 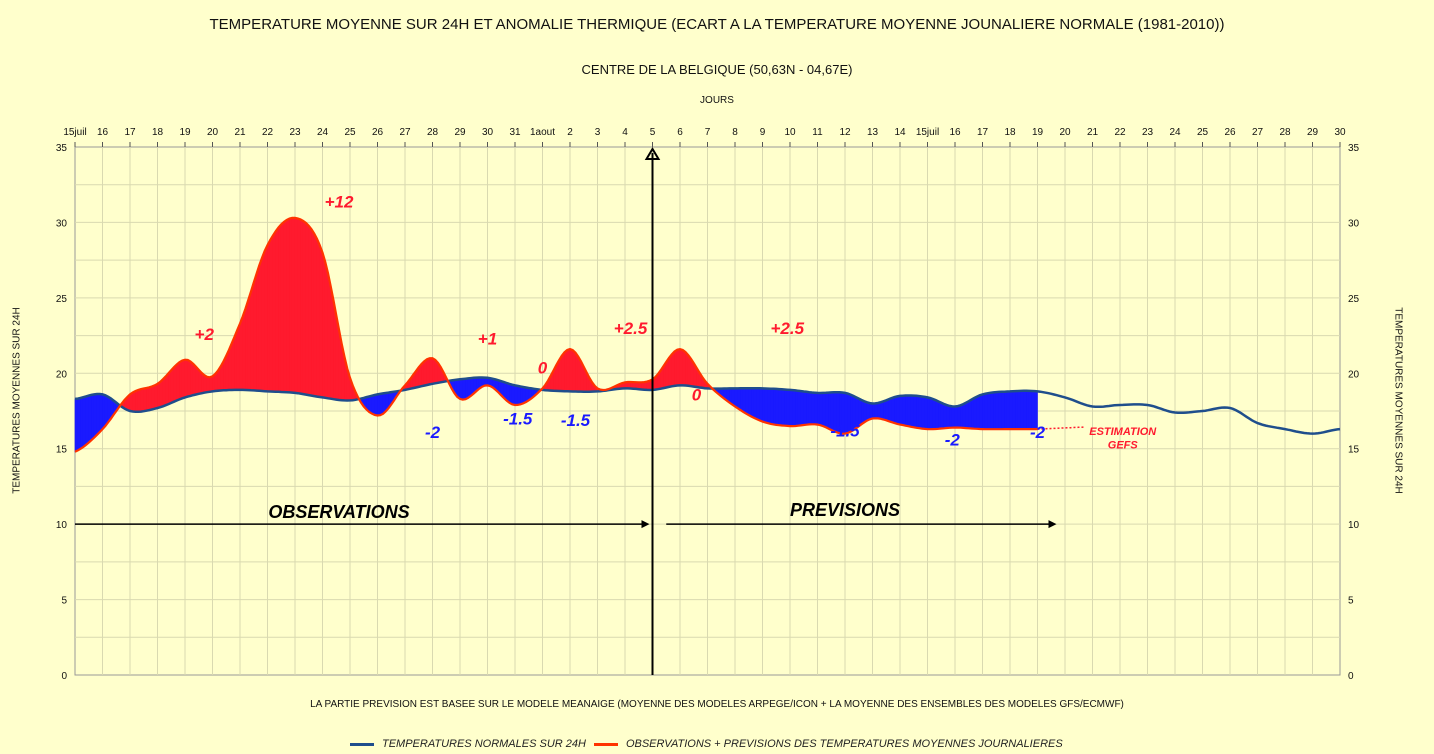 What do you see at coordinates (817, 132) in the screenshot?
I see `x-tick-label: 11` at bounding box center [817, 132].